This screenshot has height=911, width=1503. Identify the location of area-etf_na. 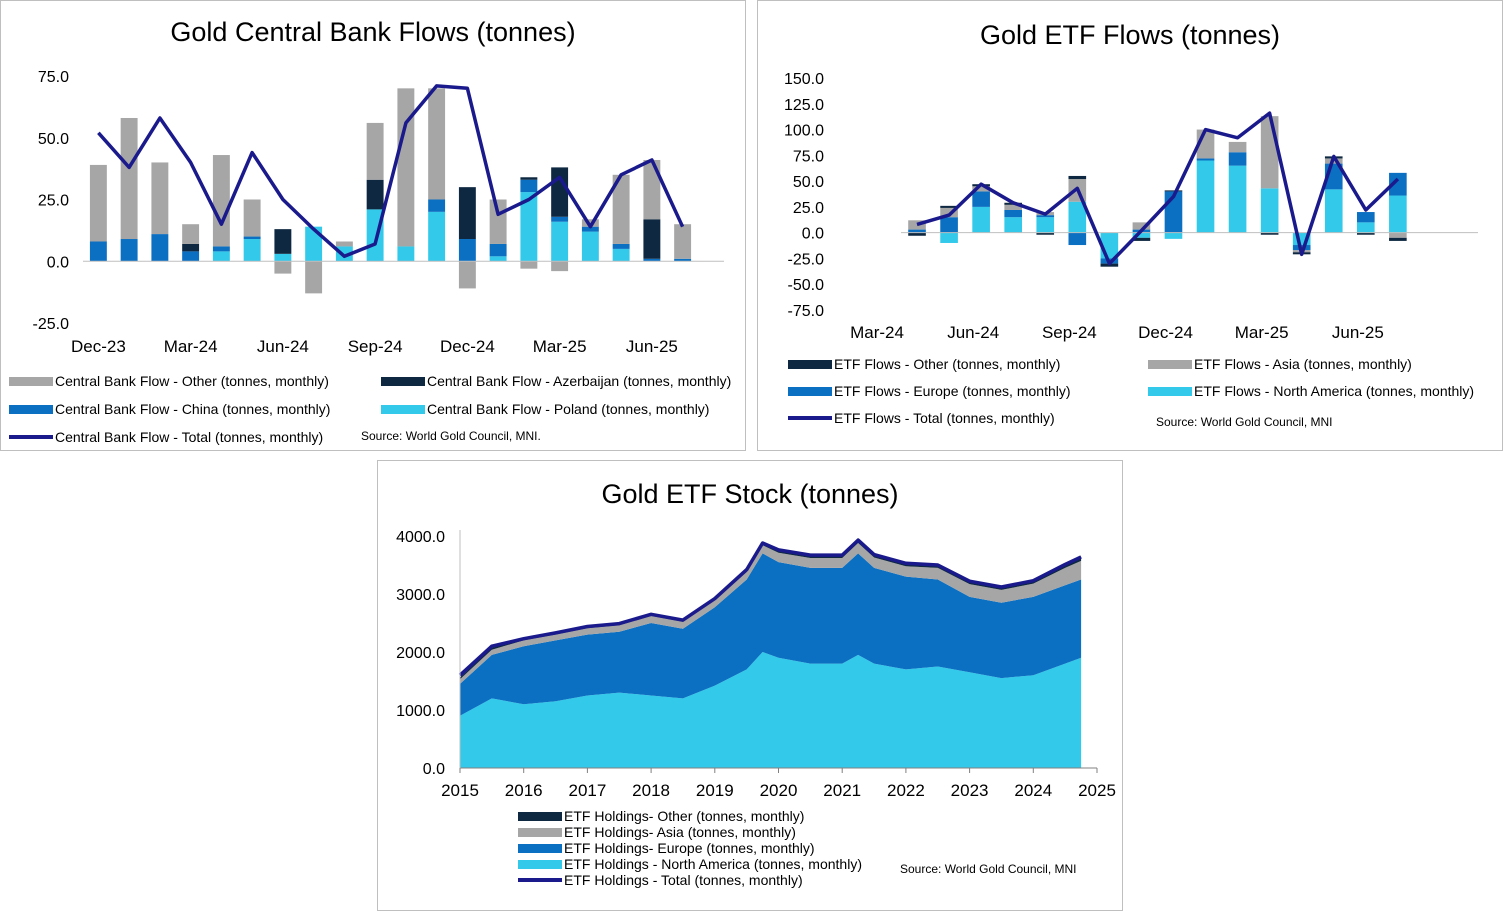
(771, 710).